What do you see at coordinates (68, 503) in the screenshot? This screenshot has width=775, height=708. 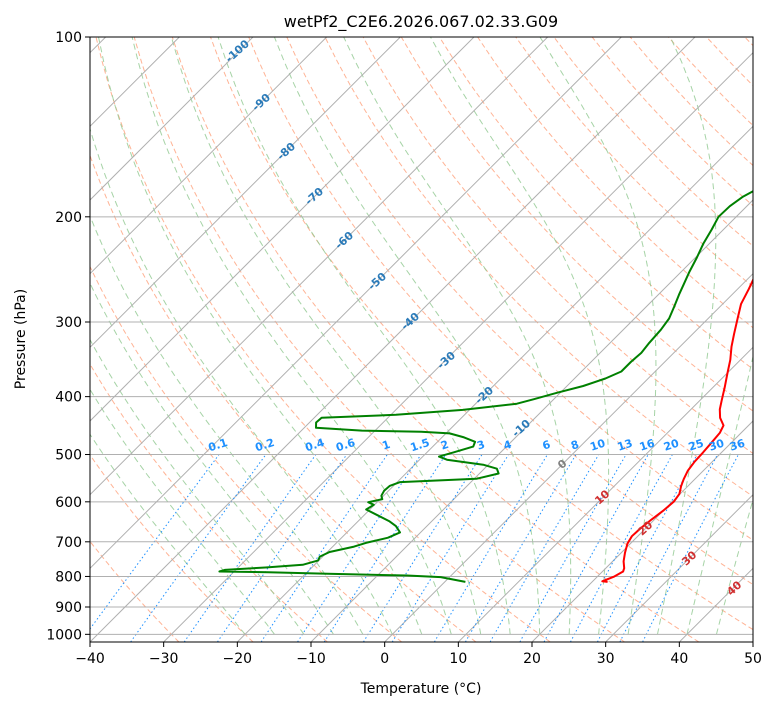 I see `y-tick-label: 600` at bounding box center [68, 503].